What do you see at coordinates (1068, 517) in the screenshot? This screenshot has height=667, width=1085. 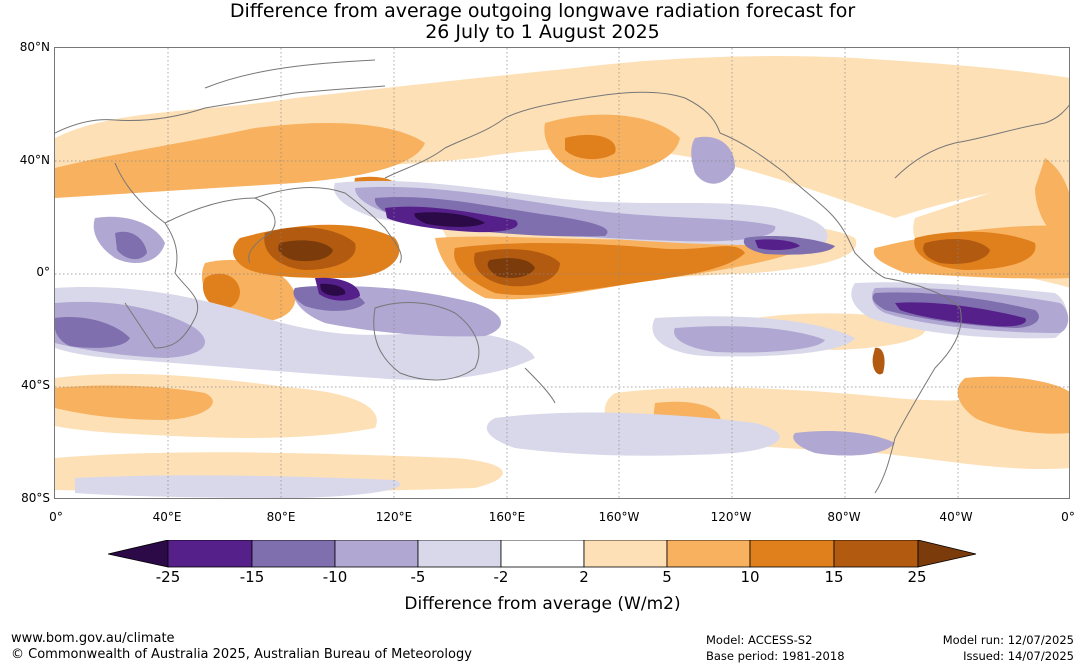 I see `lon-label-0-east: 0°` at bounding box center [1068, 517].